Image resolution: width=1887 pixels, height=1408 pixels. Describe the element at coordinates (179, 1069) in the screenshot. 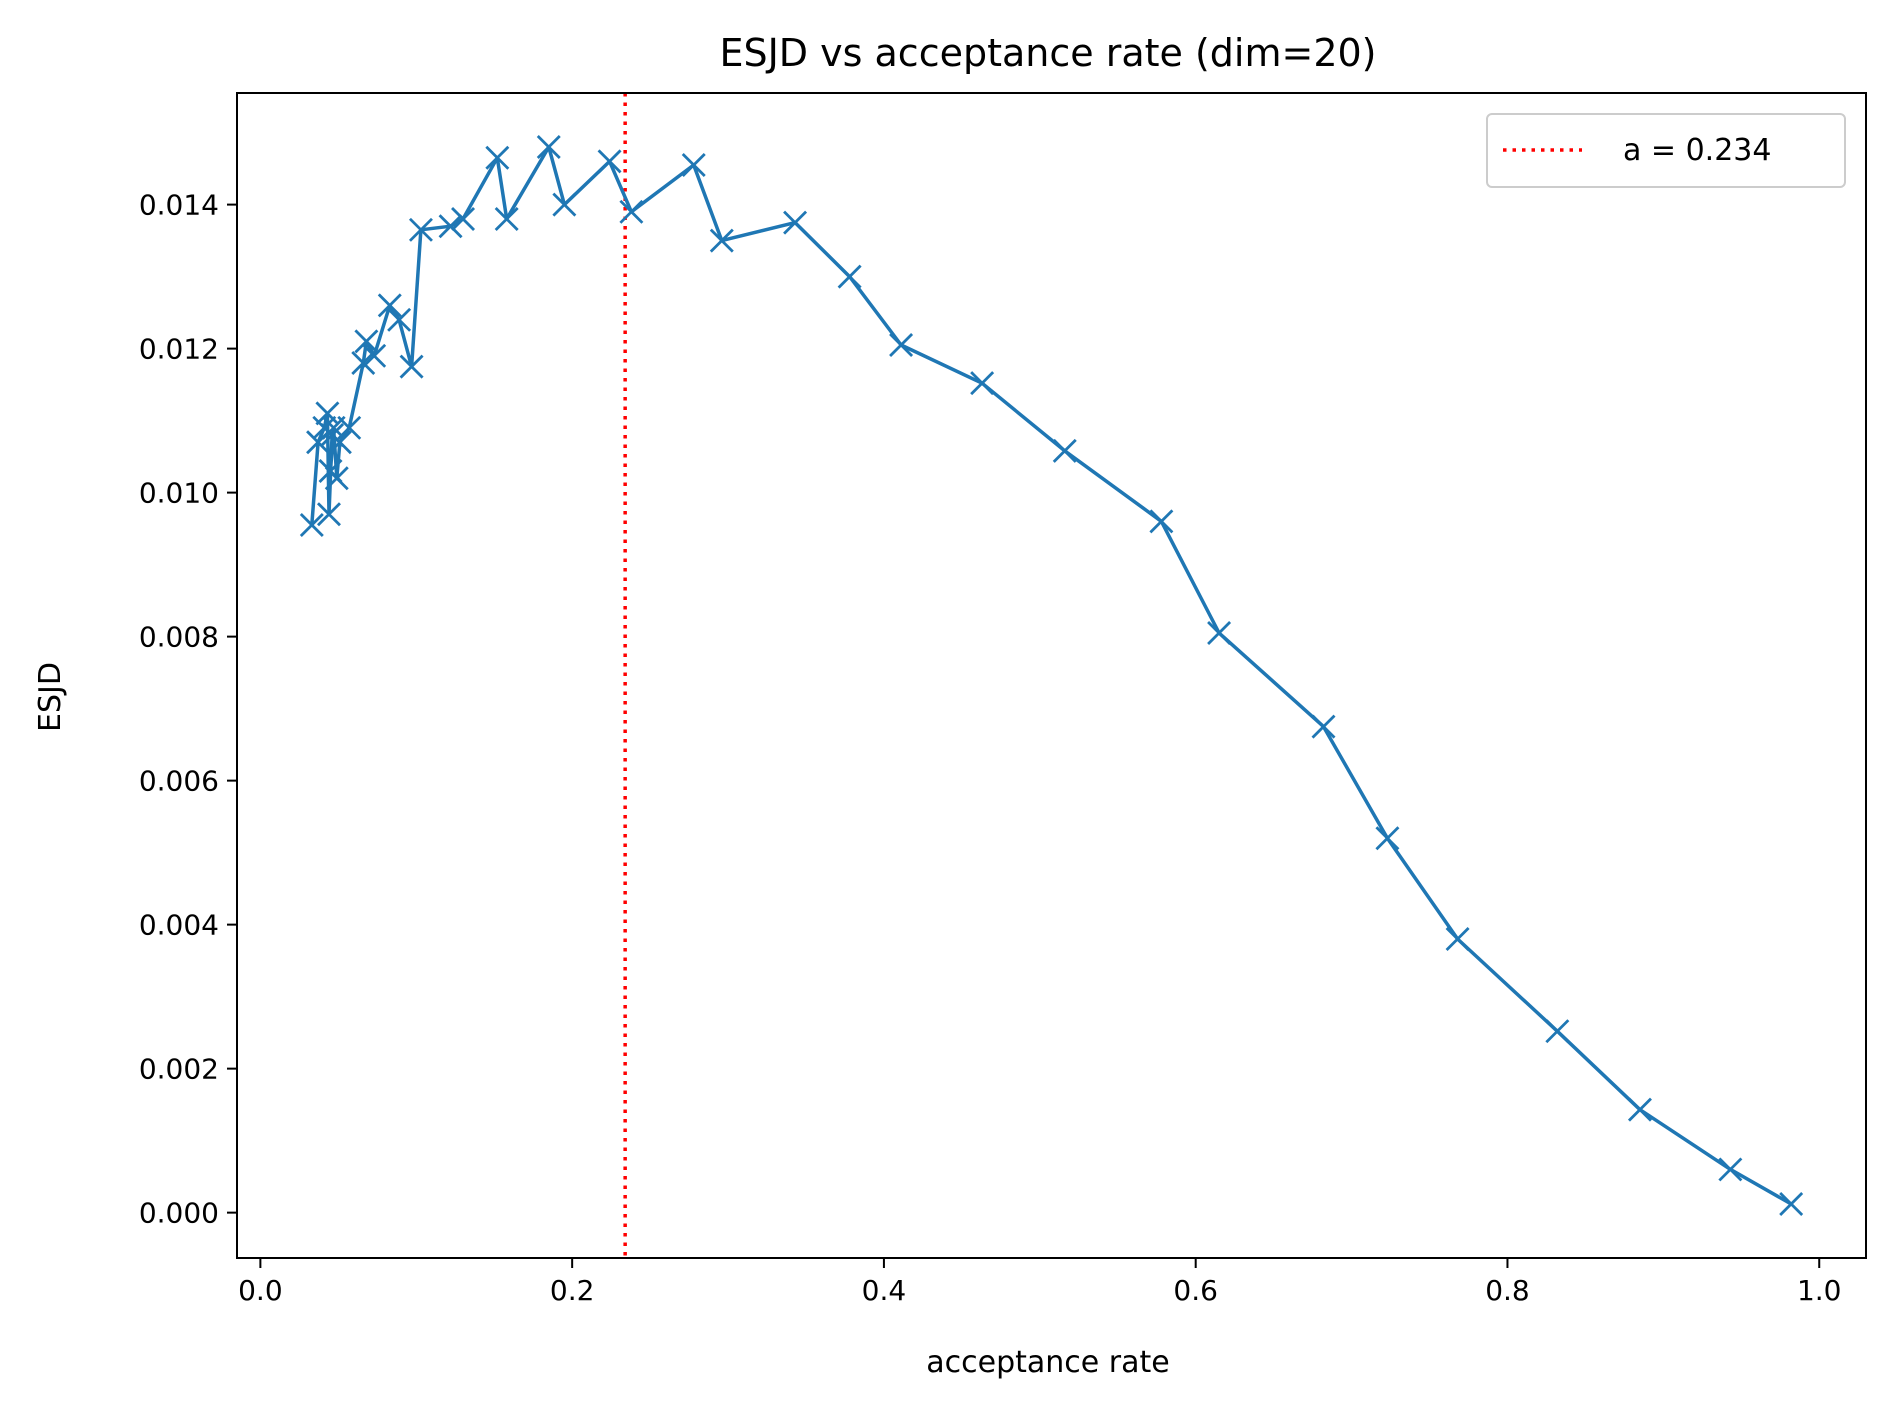

I see `y-tick-label: 0.002` at that location.